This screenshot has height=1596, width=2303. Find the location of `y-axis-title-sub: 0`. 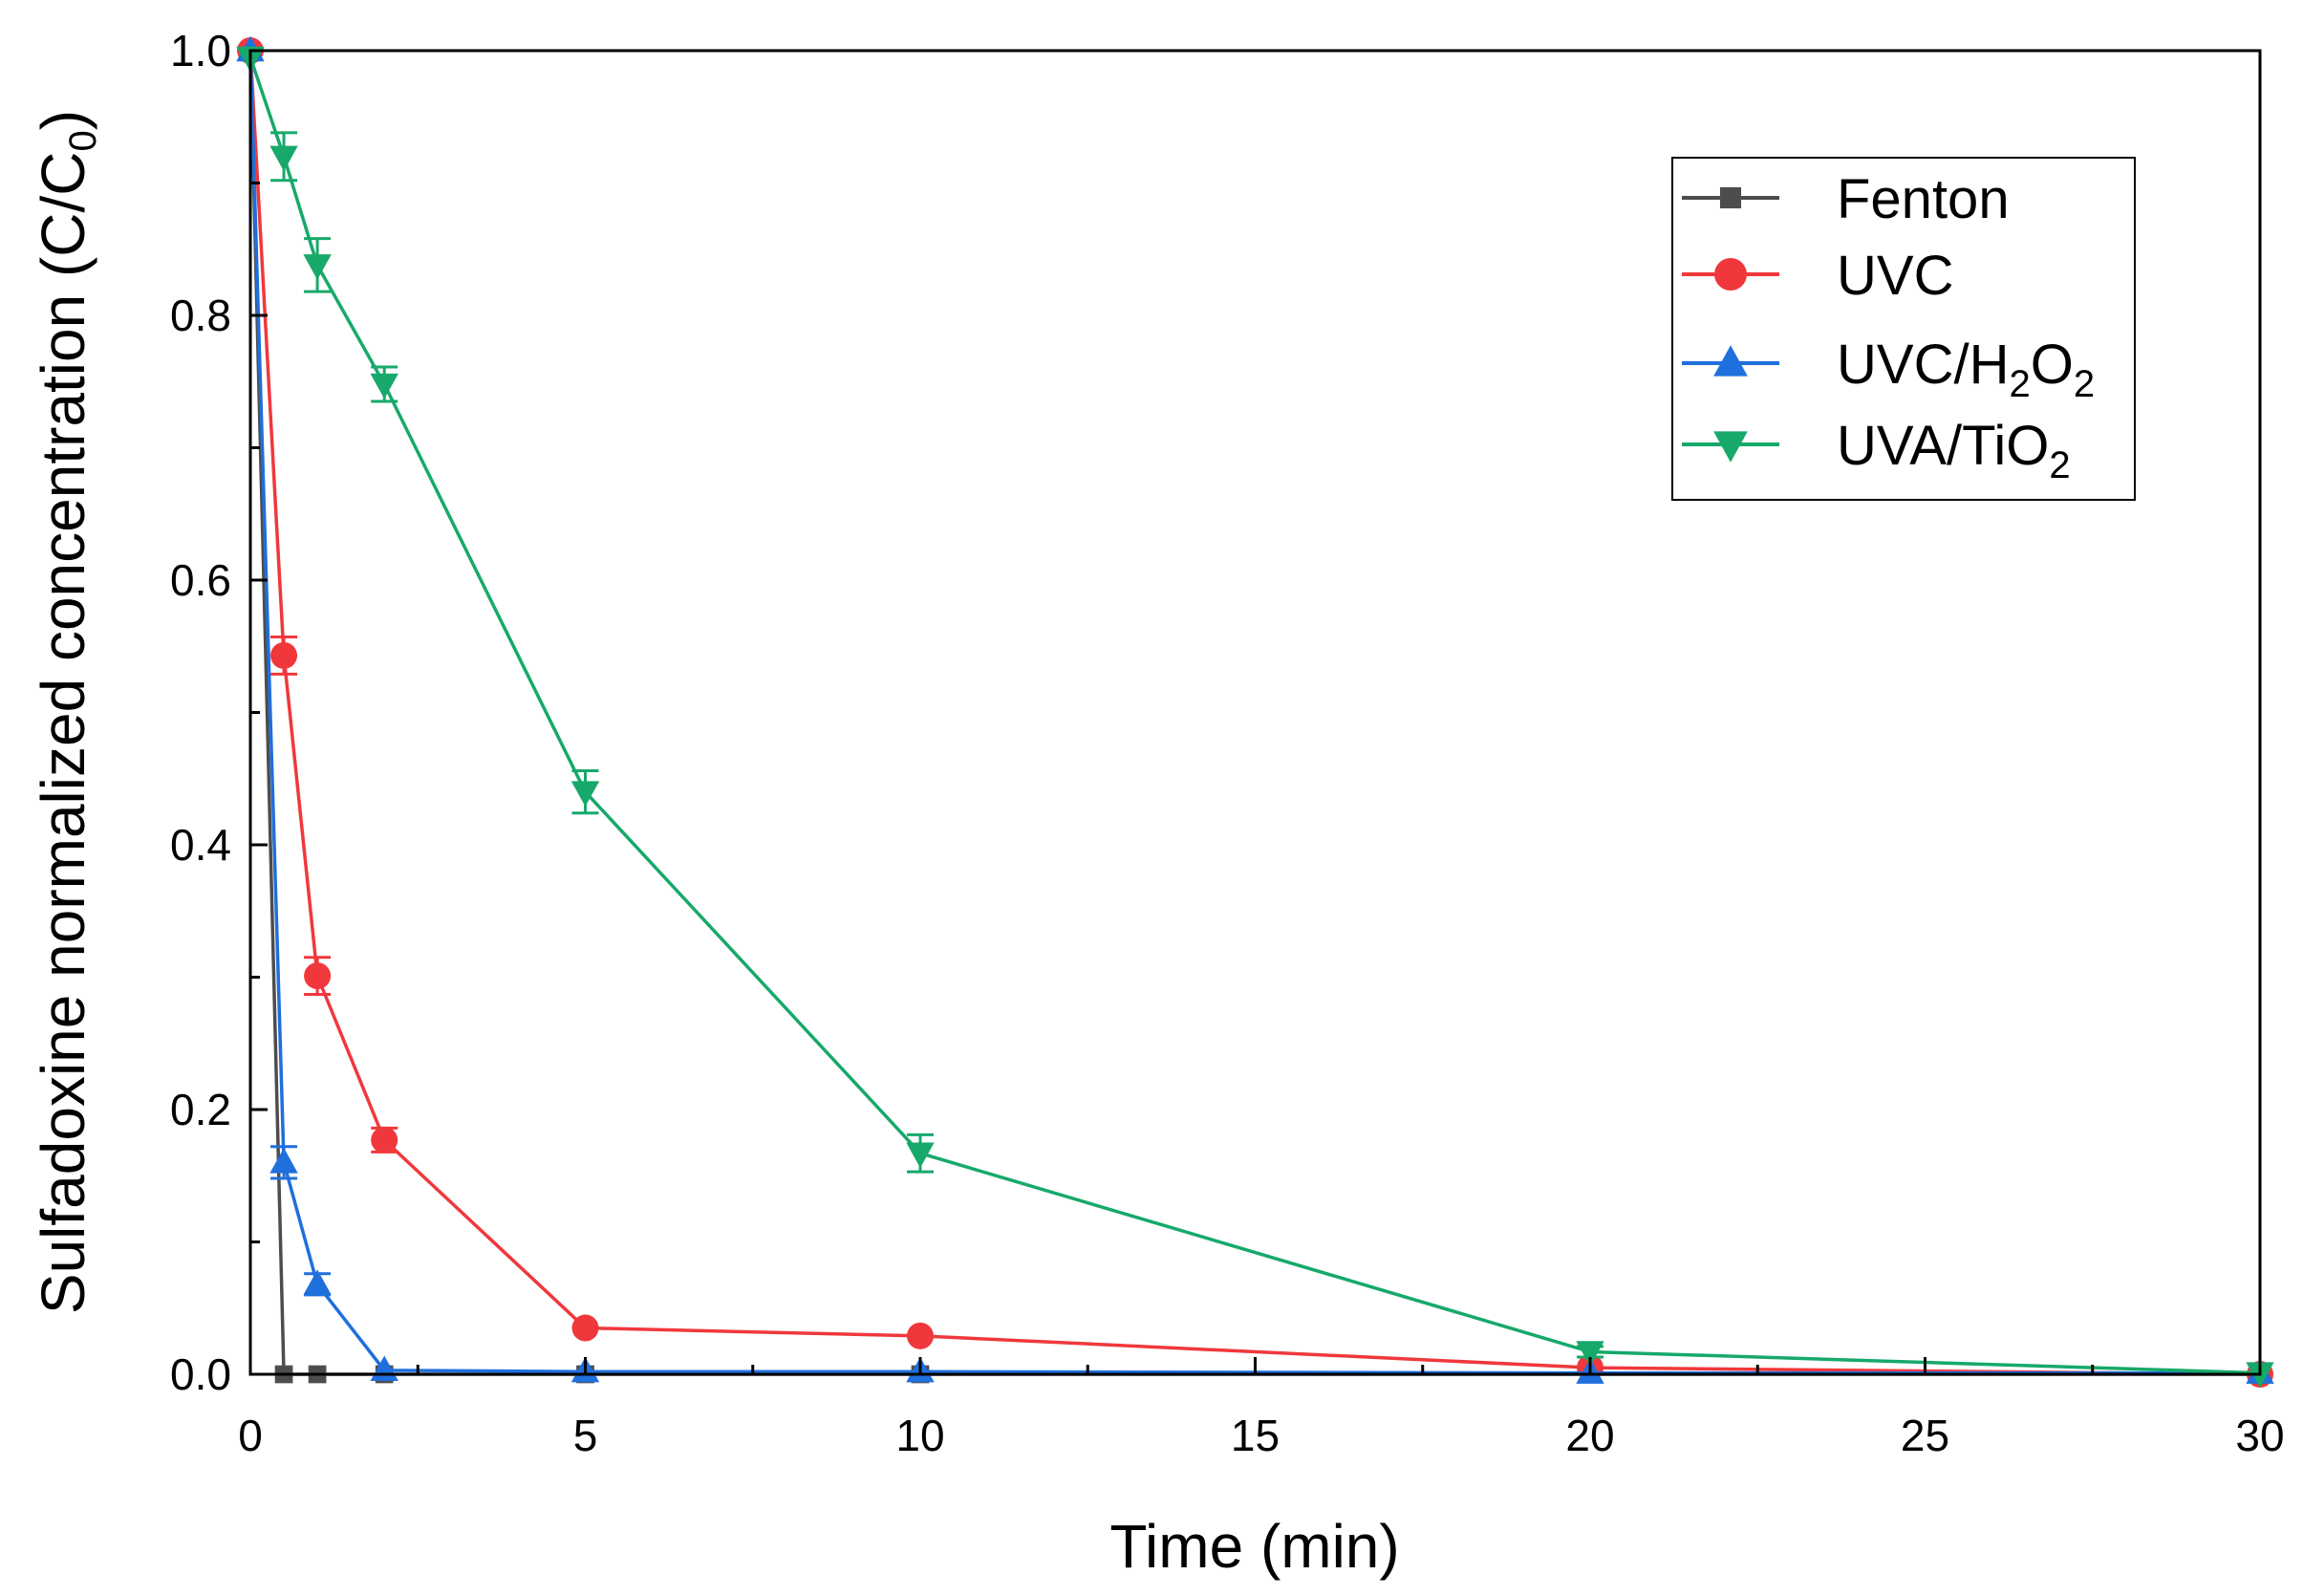

y-axis-title-sub: 0 is located at coordinates (83, 141).